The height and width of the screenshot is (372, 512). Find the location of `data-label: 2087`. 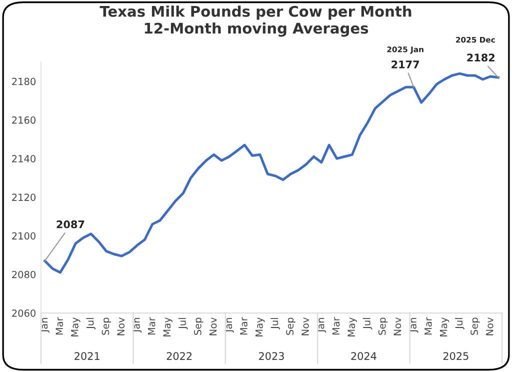

data-label: 2087 is located at coordinates (70, 224).